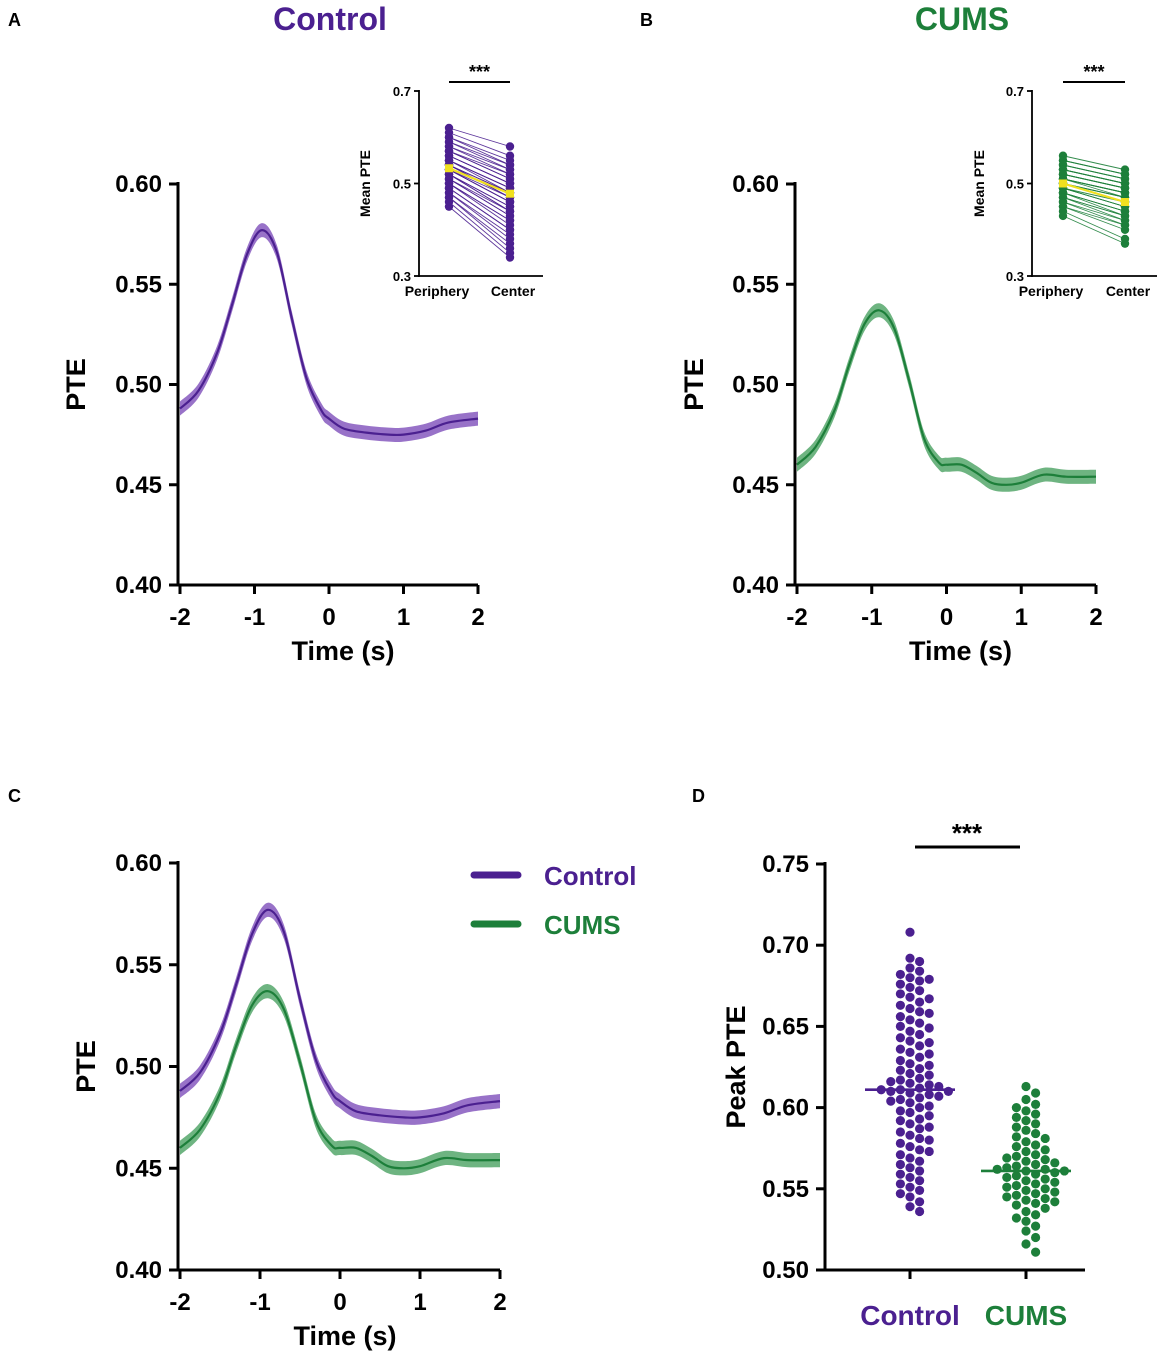 The width and height of the screenshot is (1170, 1357). I want to click on panel-title-cums: CUMS, so click(962, 19).